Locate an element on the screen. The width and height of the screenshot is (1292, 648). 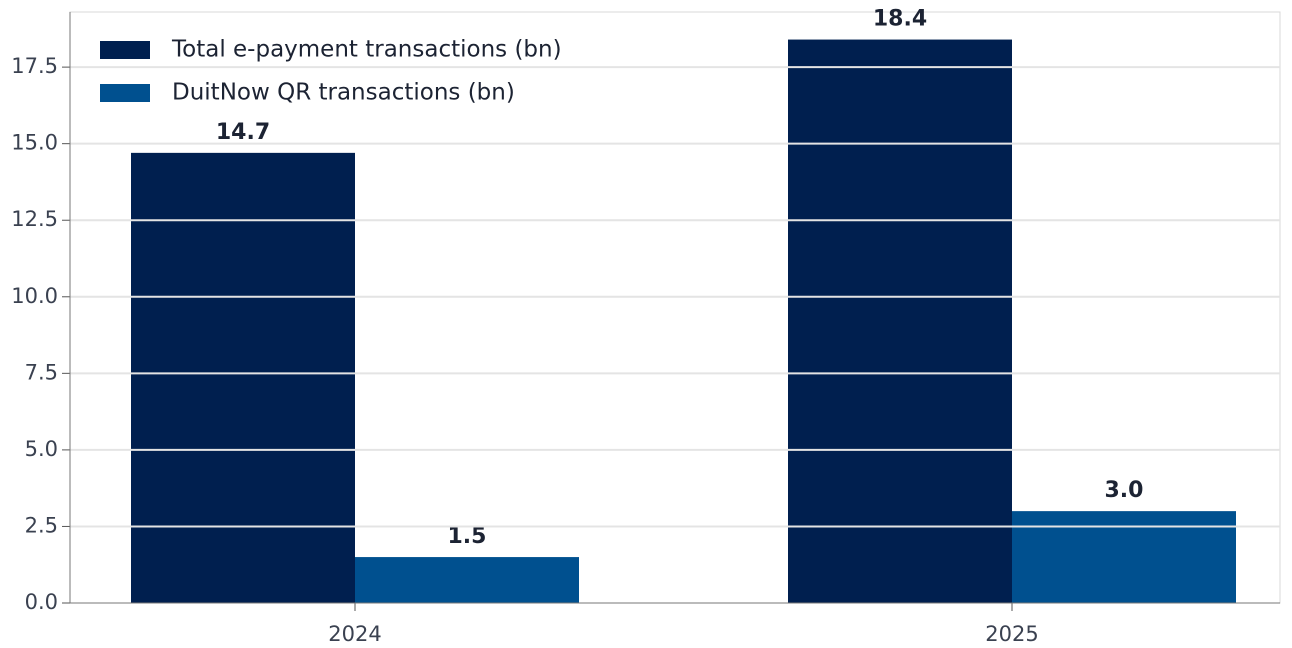
legend-label: DuitNow QR transactions (bn) is located at coordinates (343, 93).